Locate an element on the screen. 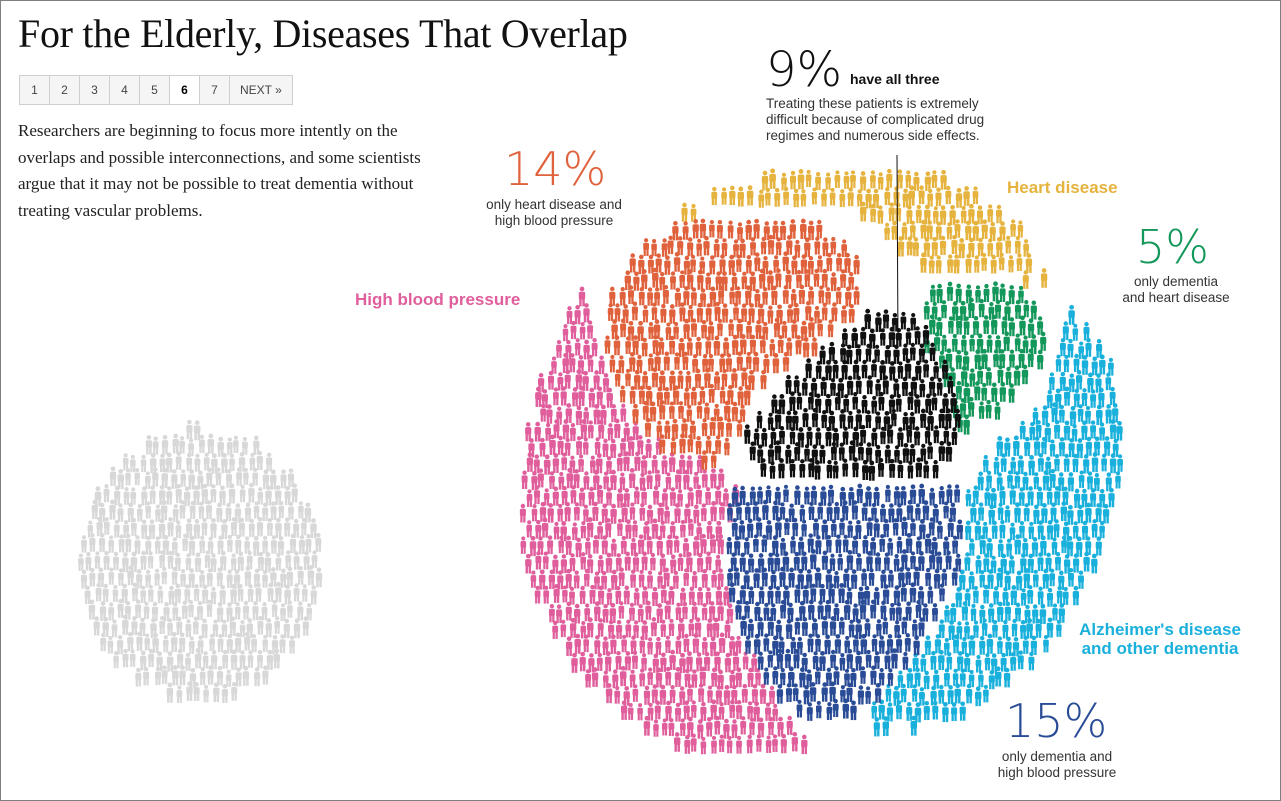  heart-bp-note-line: high blood pressure is located at coordinates (554, 221).